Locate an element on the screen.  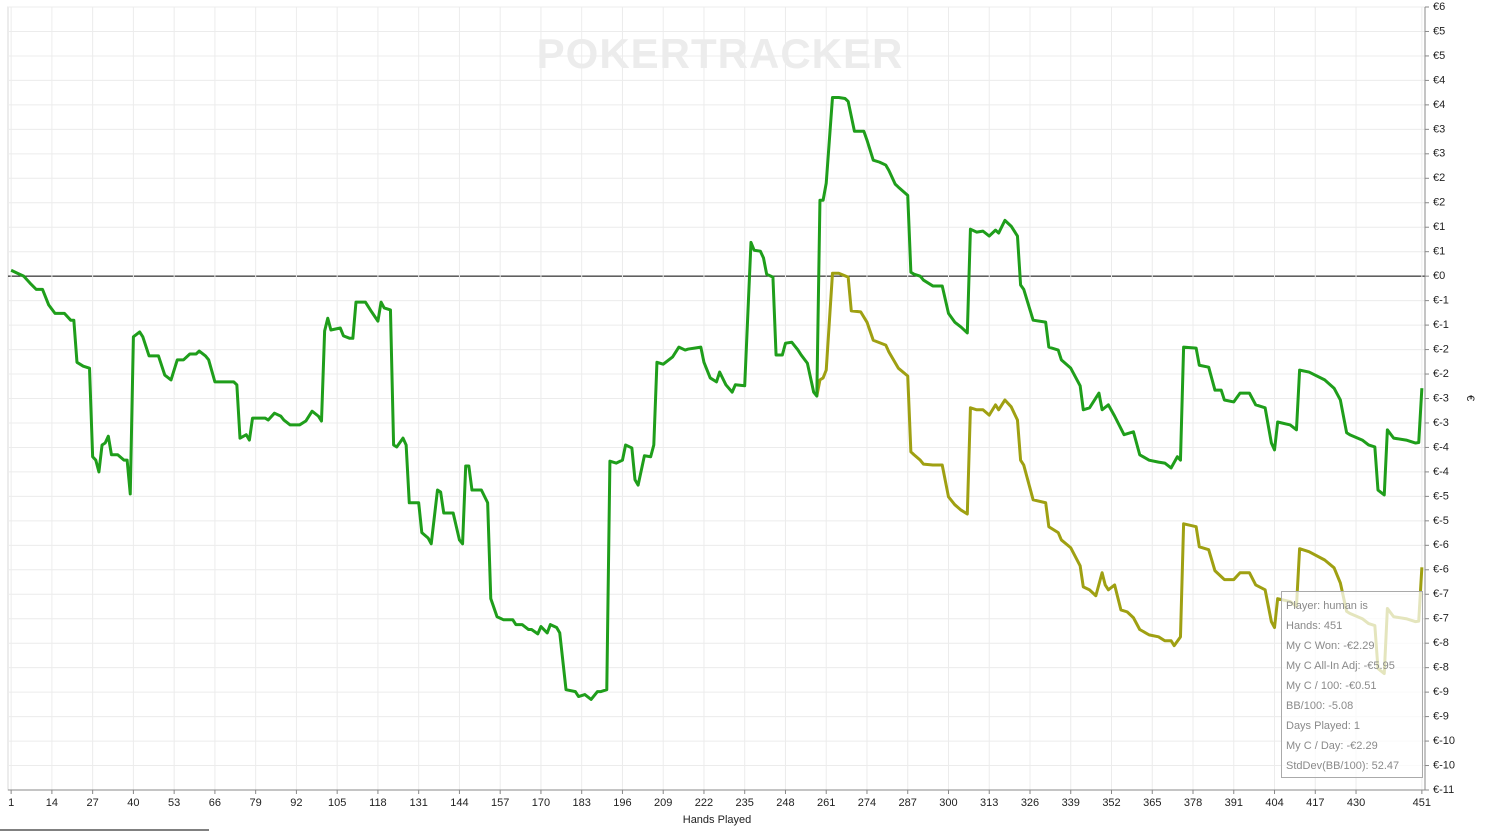
x-tick-label: 287 is located at coordinates (908, 803).